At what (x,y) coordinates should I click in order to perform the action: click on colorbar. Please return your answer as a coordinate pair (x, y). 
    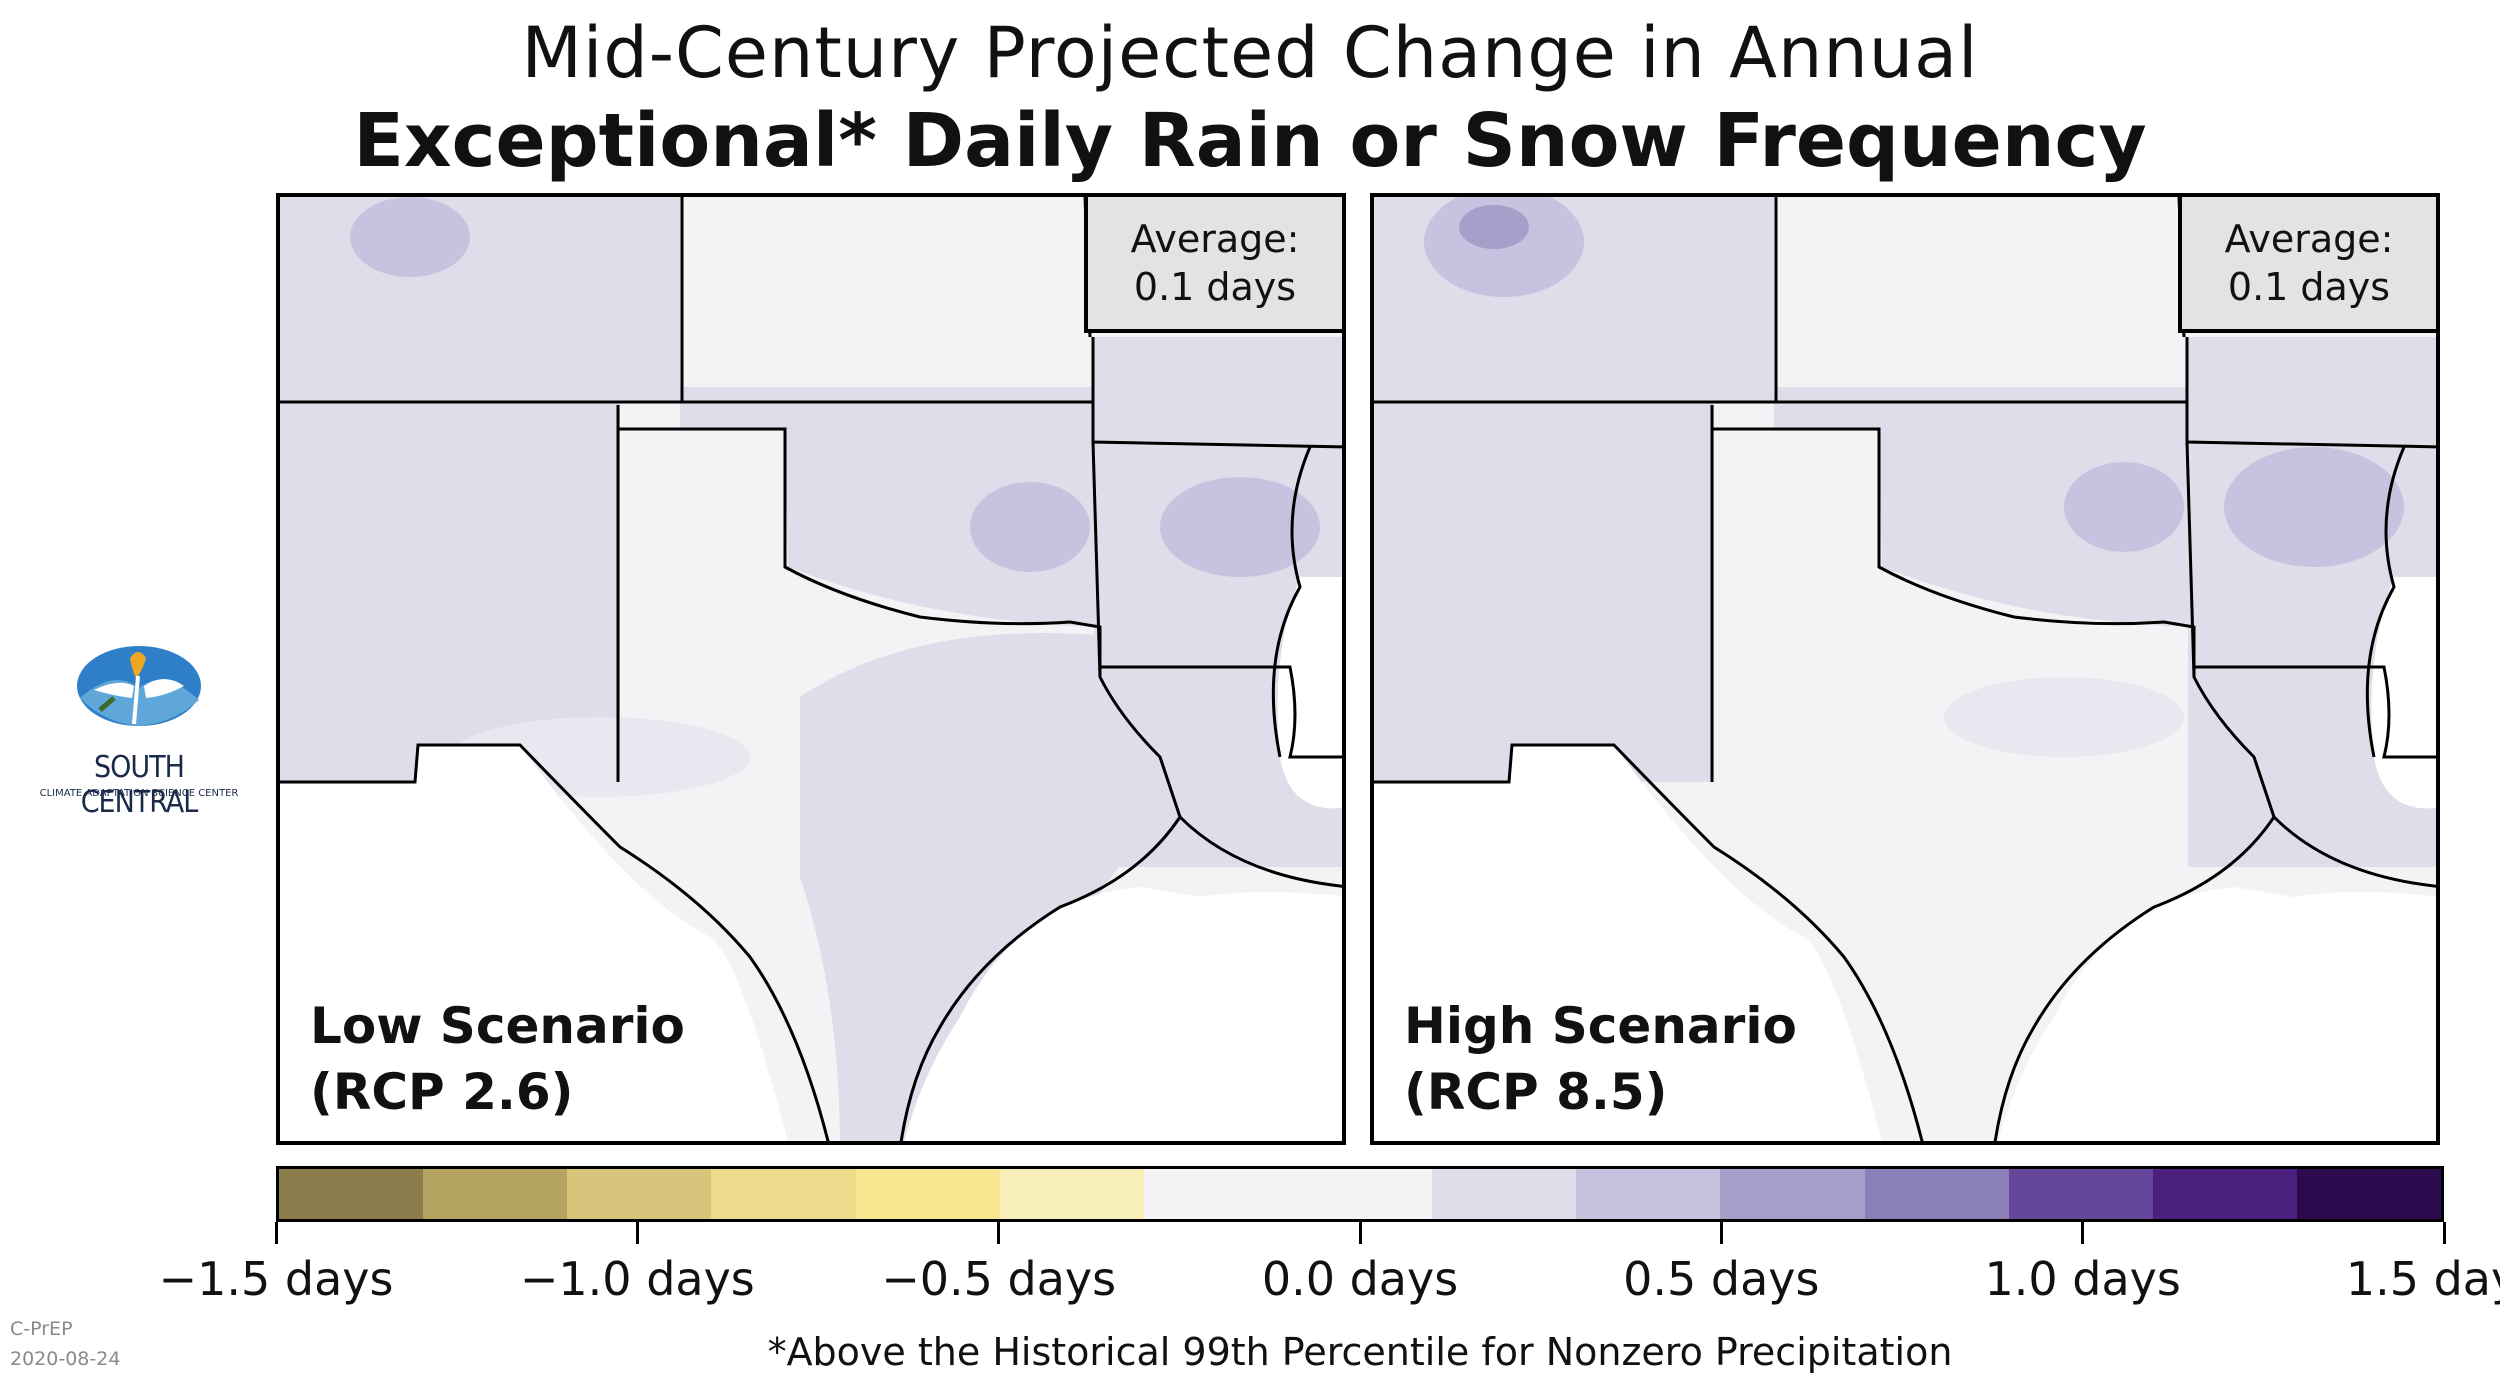
    Looking at the image, I should click on (1360, 1194).